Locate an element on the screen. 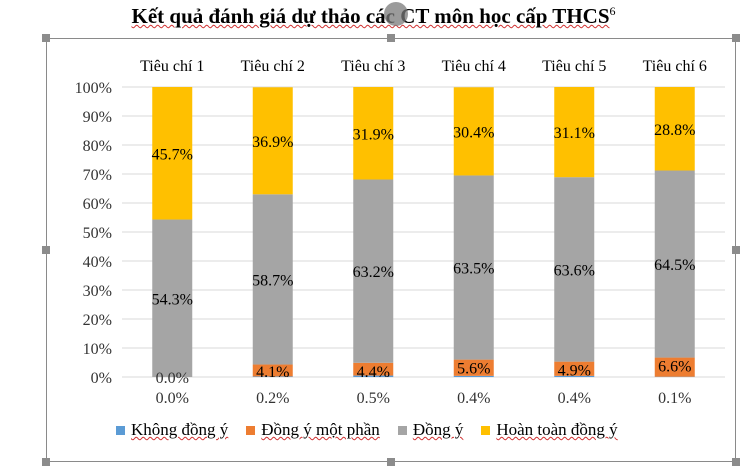 Image resolution: width=747 pixels, height=472 pixels. legend-item: Không đồng ý is located at coordinates (172, 430).